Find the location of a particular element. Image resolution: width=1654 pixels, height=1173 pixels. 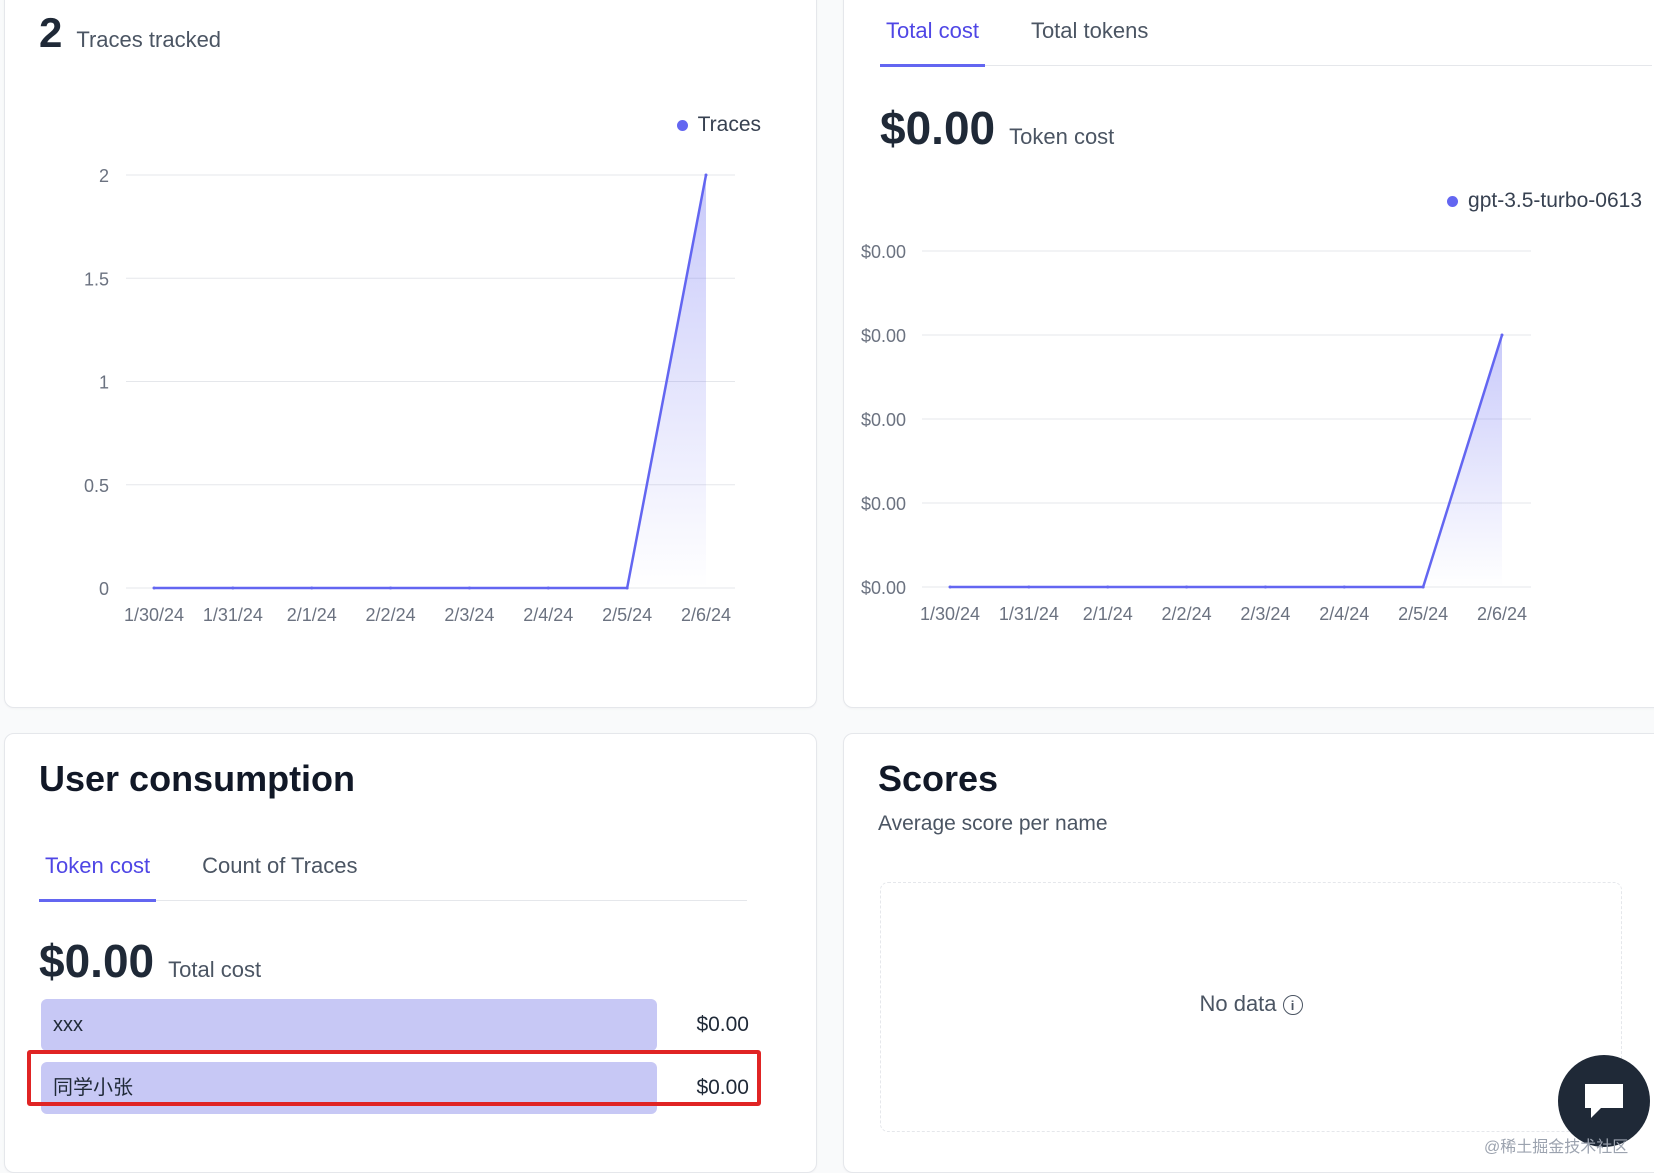

user-bar is located at coordinates (349, 1025).